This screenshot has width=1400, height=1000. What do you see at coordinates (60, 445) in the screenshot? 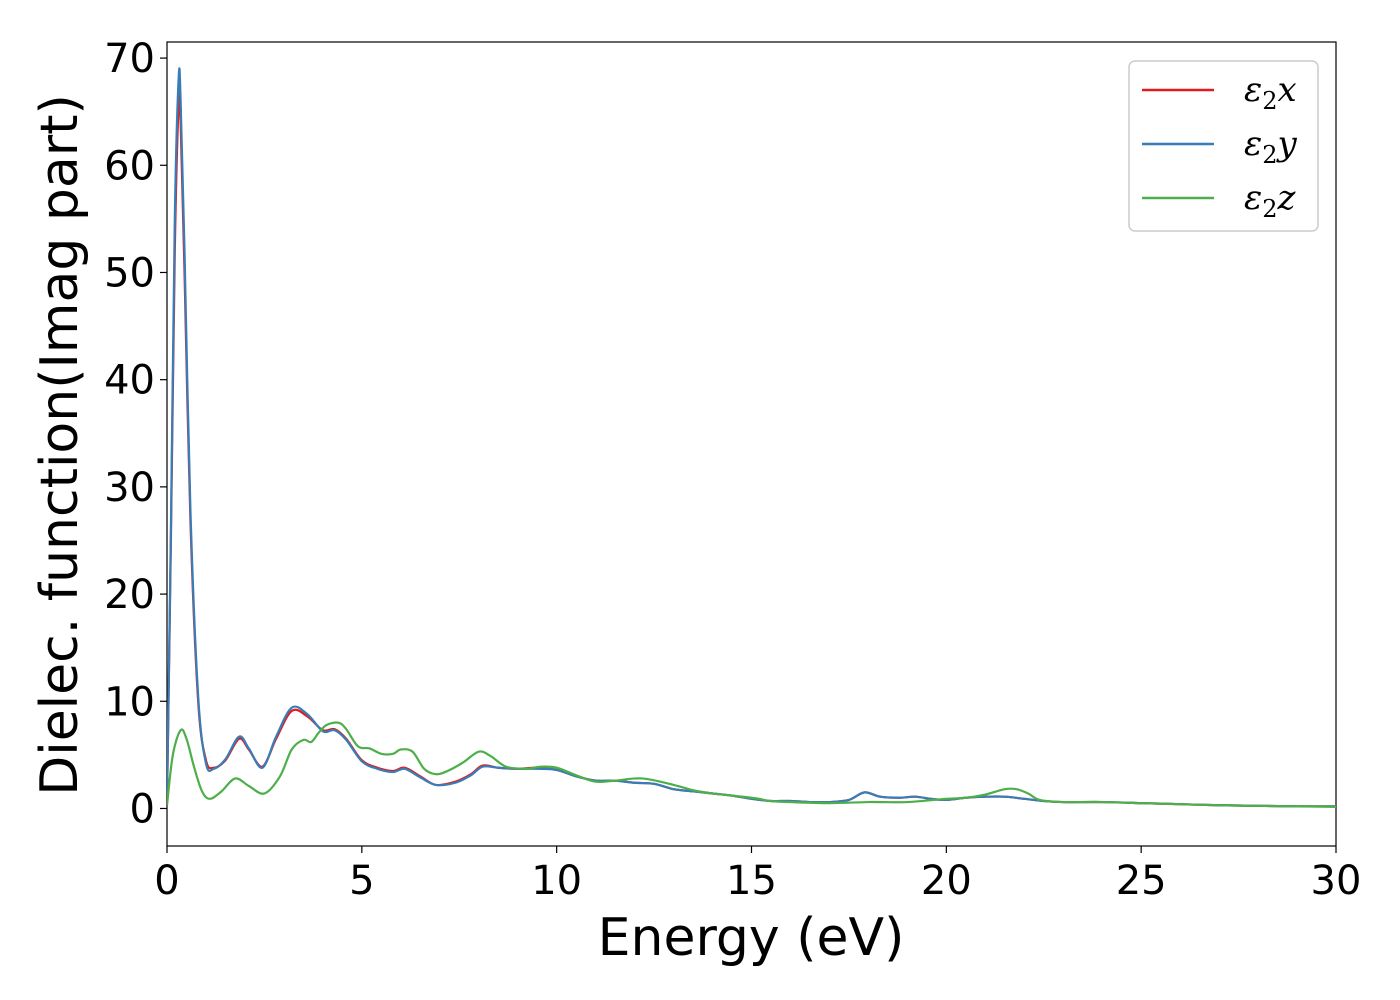
I see `y-axis-label: Dielec. function(Imag part)` at bounding box center [60, 445].